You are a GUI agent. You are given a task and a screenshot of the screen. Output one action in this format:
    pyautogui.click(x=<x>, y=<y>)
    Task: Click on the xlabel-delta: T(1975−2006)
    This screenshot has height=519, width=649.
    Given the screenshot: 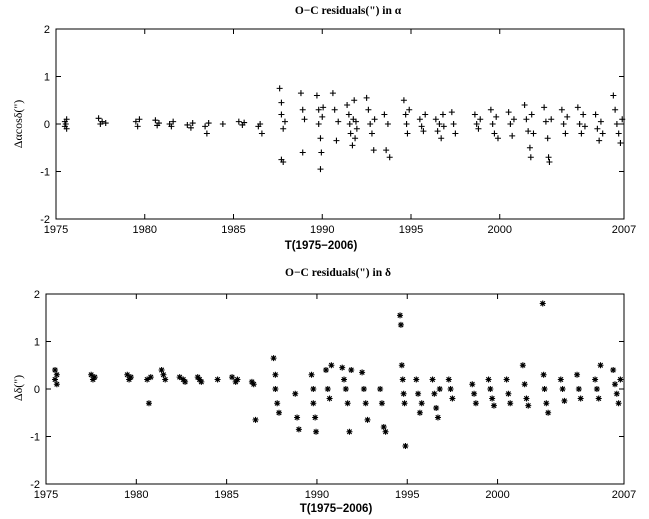 What is the action you would take?
    pyautogui.click(x=336, y=509)
    